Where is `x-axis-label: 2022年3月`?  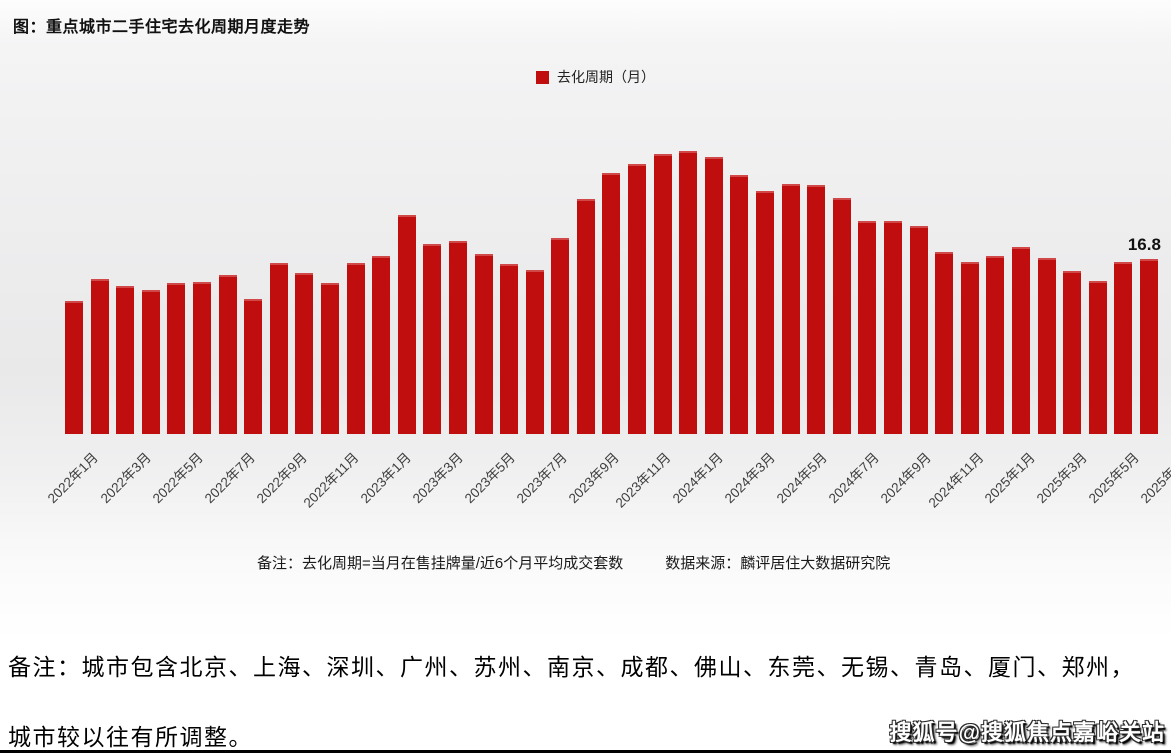 x-axis-label: 2022年3月 is located at coordinates (125, 478).